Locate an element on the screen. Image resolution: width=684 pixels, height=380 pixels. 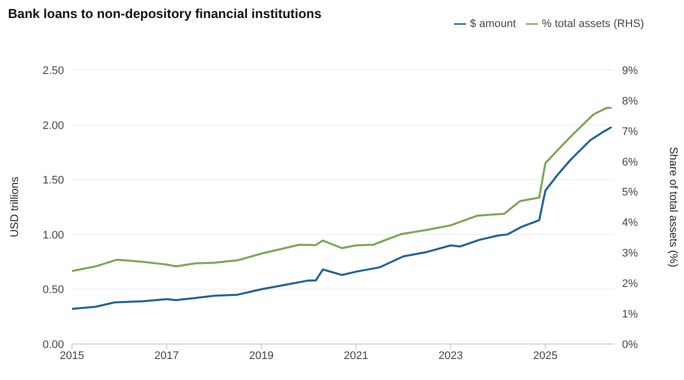
y2-tick-label: 3% is located at coordinates (630, 254).